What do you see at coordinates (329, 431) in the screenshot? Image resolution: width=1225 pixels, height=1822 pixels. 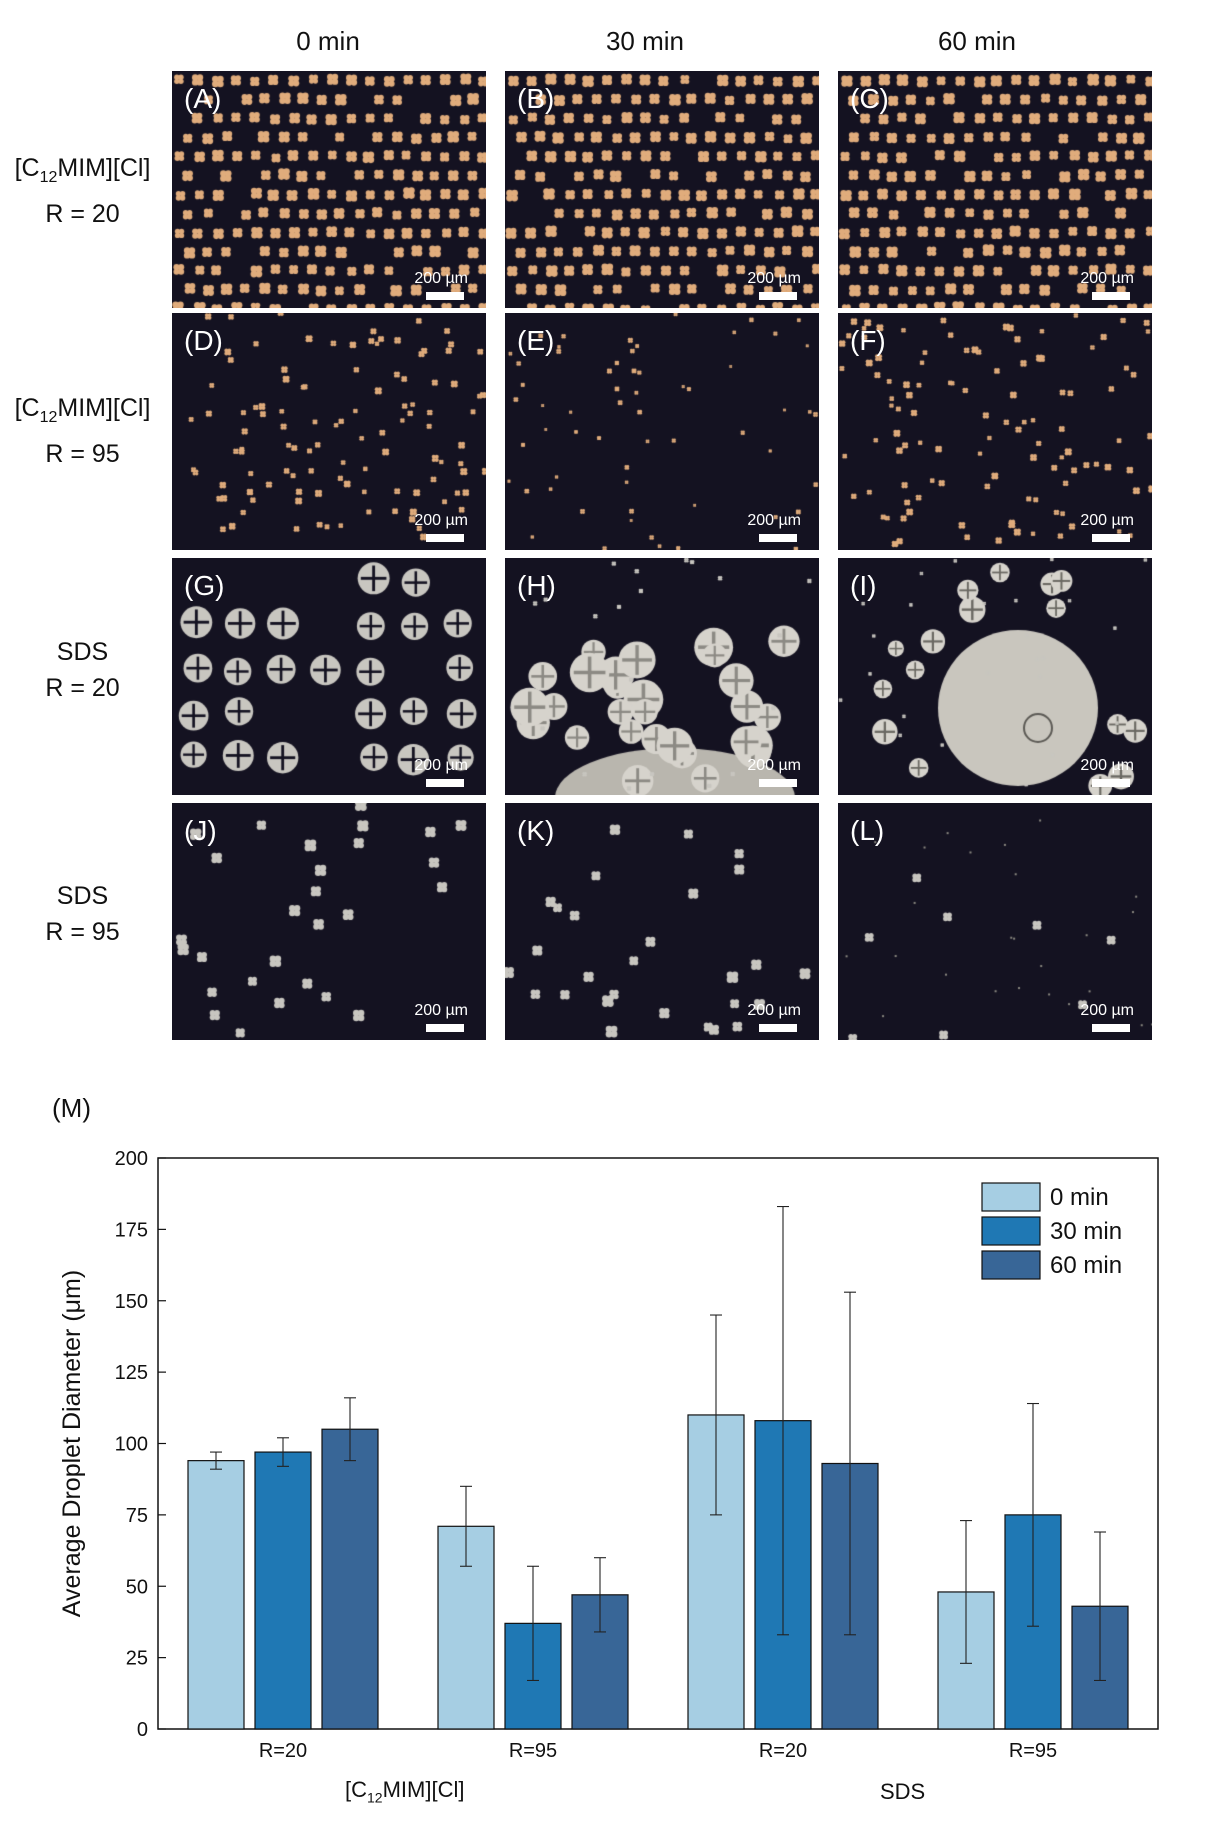 I see `micrograph-panel-d: (D) 200 µm` at bounding box center [329, 431].